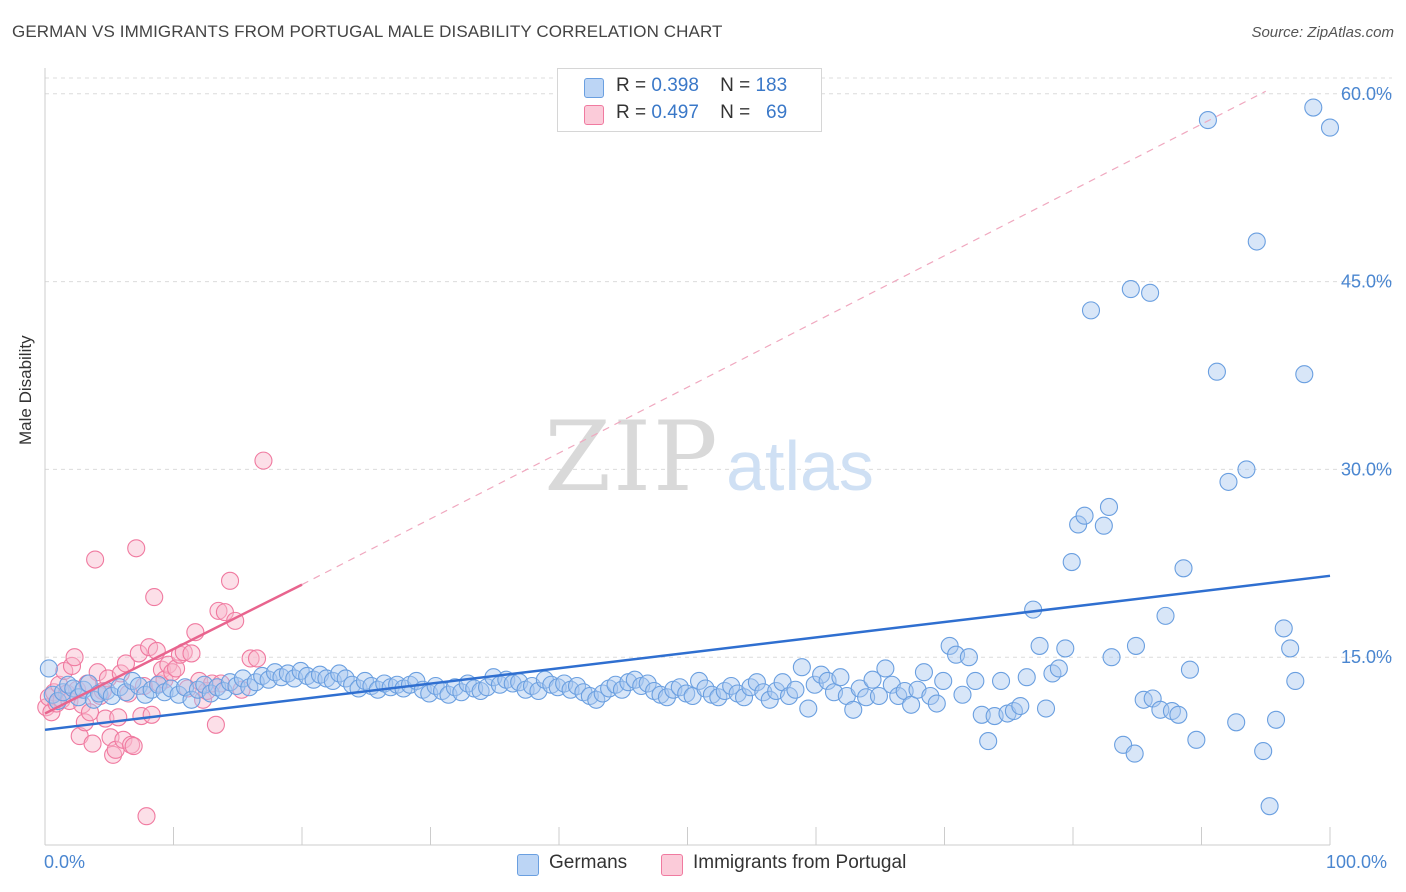  Describe the element at coordinates (1366, 375) in the screenshot. I see `y-tick-labels: 15.0% 30.0% 45.0% 60.0%` at that location.